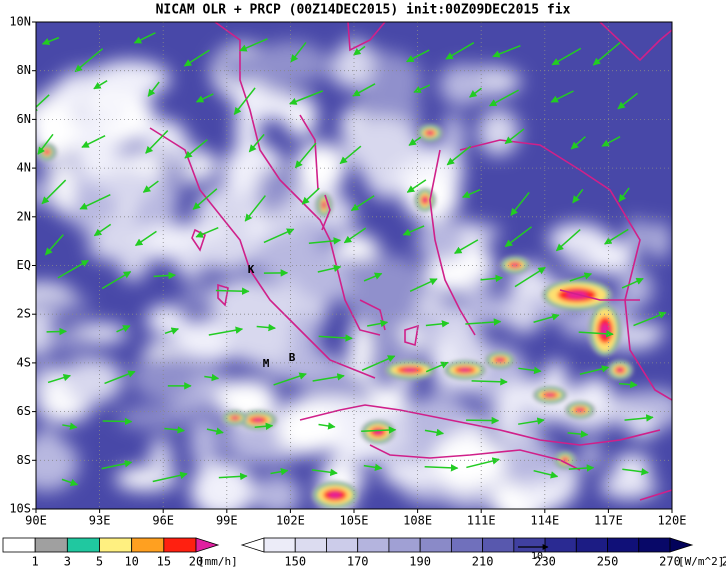 The image size is (726, 571). I want to click on colorbar-label: 230, so click(545, 562).